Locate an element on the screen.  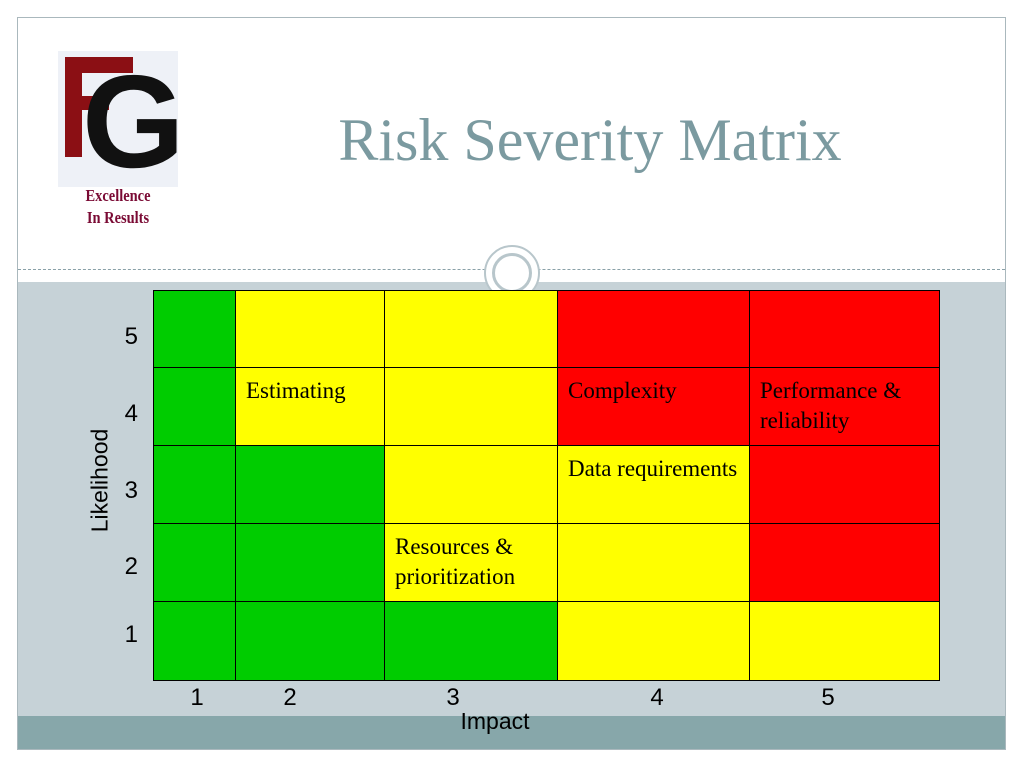
matrix-cell: Performance & reliability is located at coordinates (844, 406).